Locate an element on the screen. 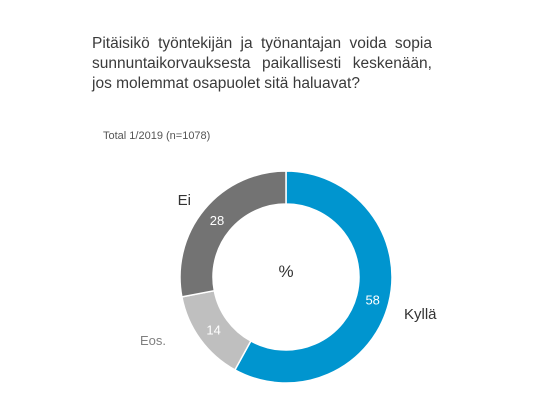 This screenshot has width=545, height=412. center-label: % is located at coordinates (285, 271).